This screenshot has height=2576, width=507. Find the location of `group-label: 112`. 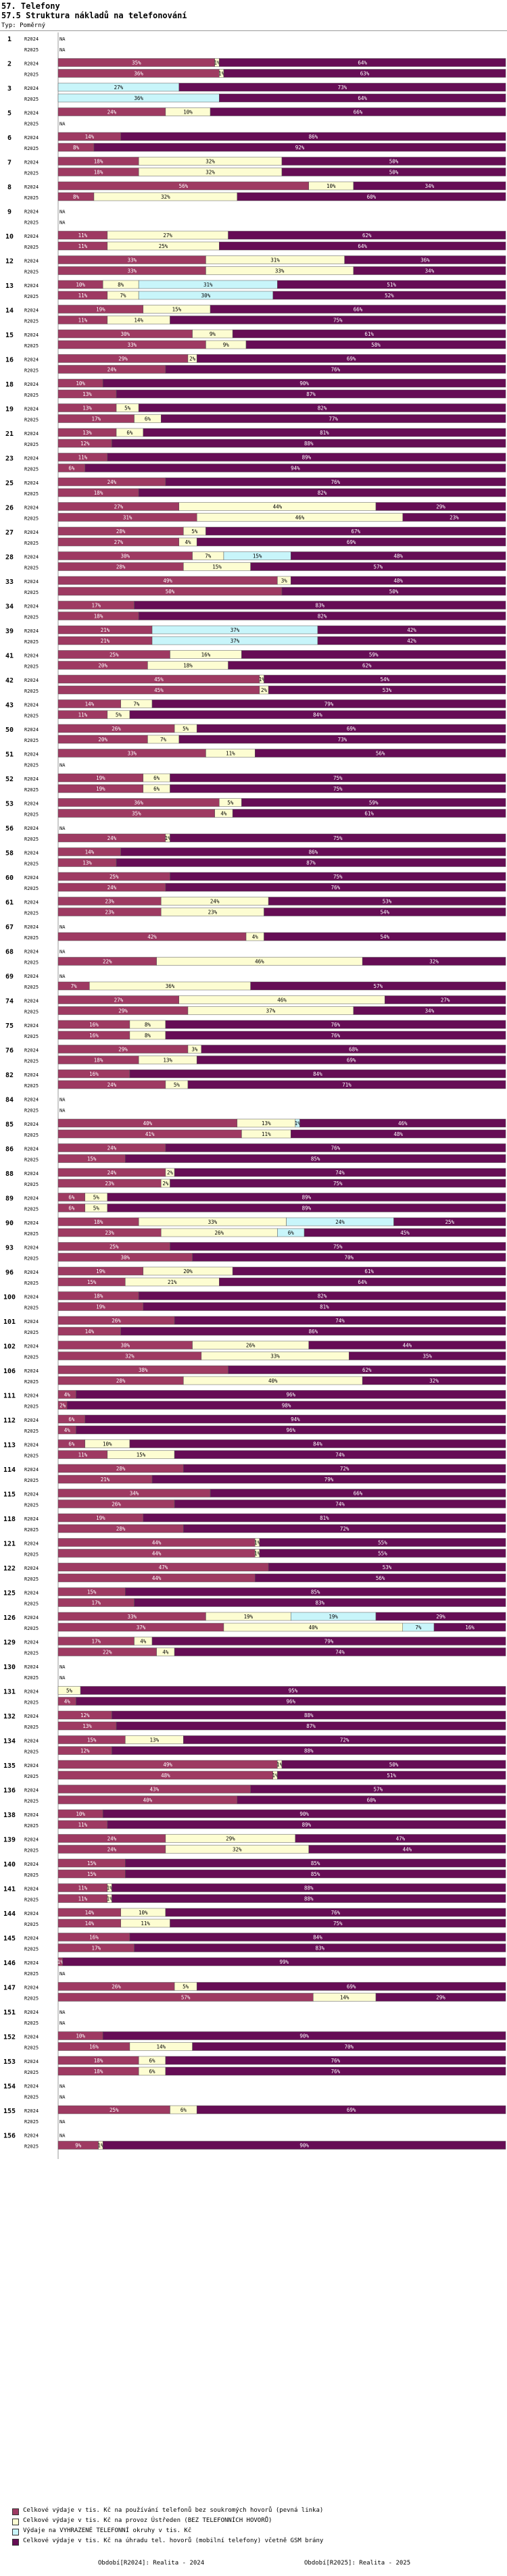

group-label: 112 is located at coordinates (10, 1421).